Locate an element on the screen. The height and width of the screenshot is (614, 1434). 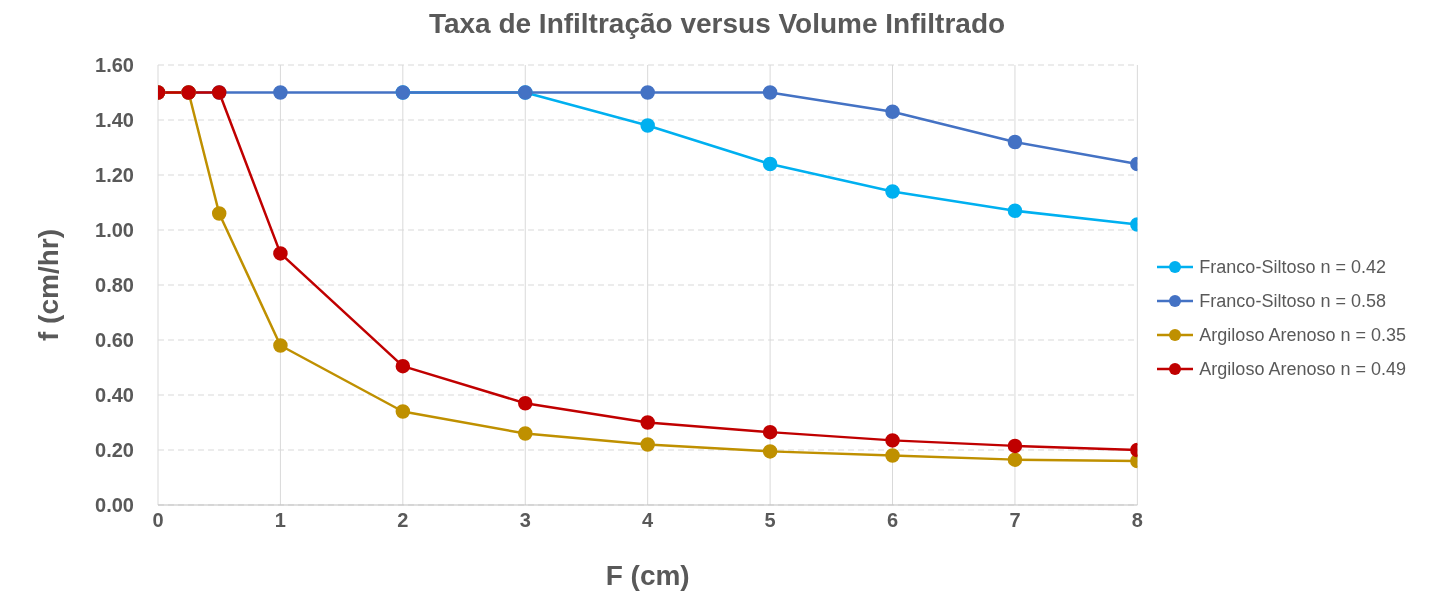
y-tick-label: 1.40 is located at coordinates (114, 120).